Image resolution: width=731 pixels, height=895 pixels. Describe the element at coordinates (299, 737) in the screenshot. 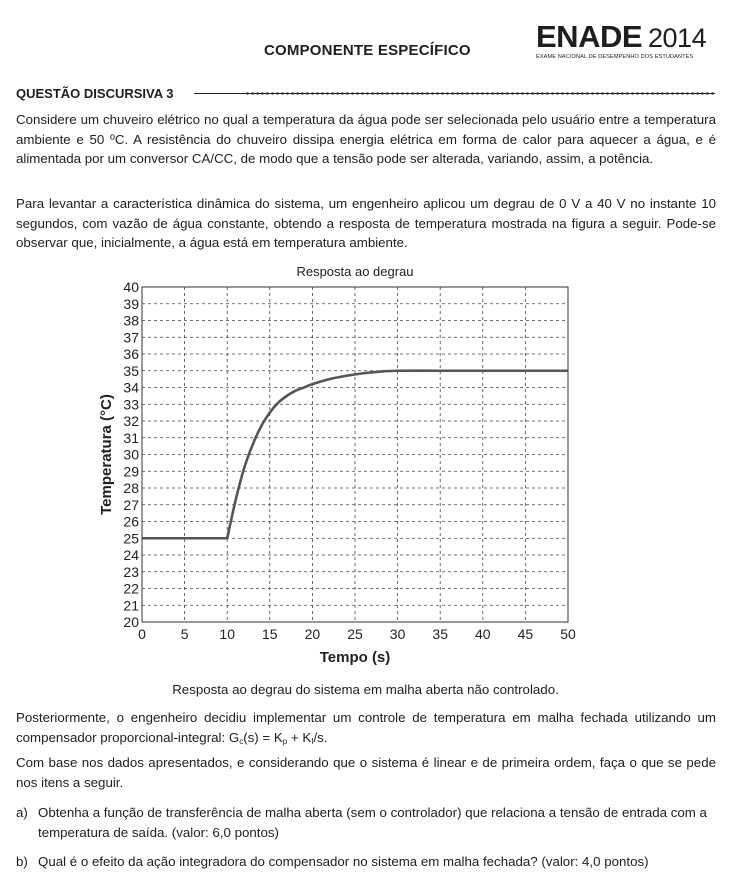

I see `p3-mid2: + K` at that location.